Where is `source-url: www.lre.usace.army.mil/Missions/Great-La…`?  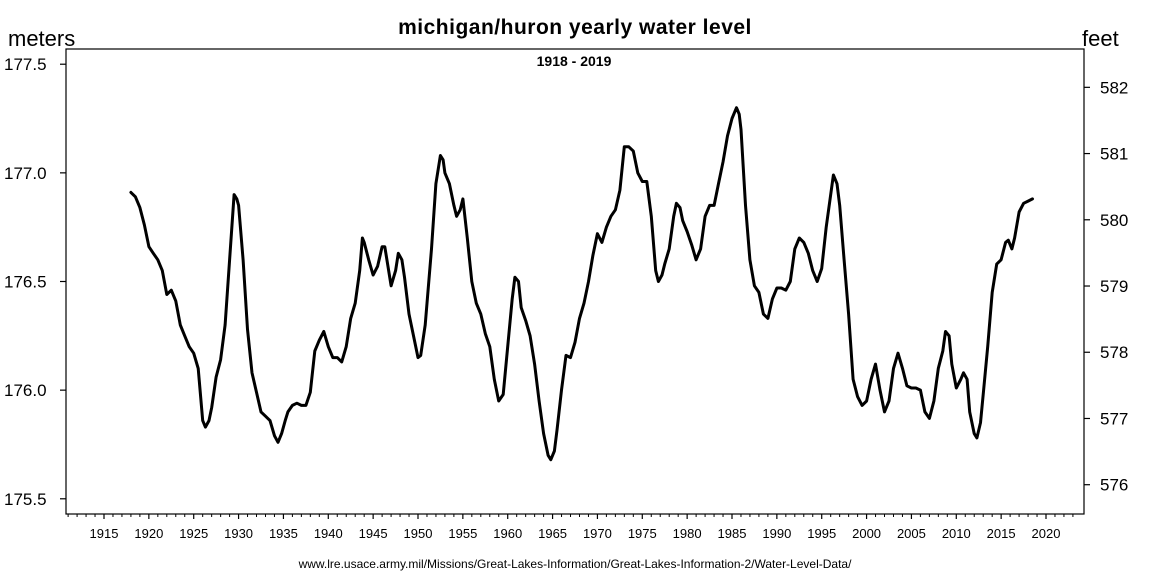
source-url: www.lre.usace.army.mil/Missions/Great-La… is located at coordinates (575, 564).